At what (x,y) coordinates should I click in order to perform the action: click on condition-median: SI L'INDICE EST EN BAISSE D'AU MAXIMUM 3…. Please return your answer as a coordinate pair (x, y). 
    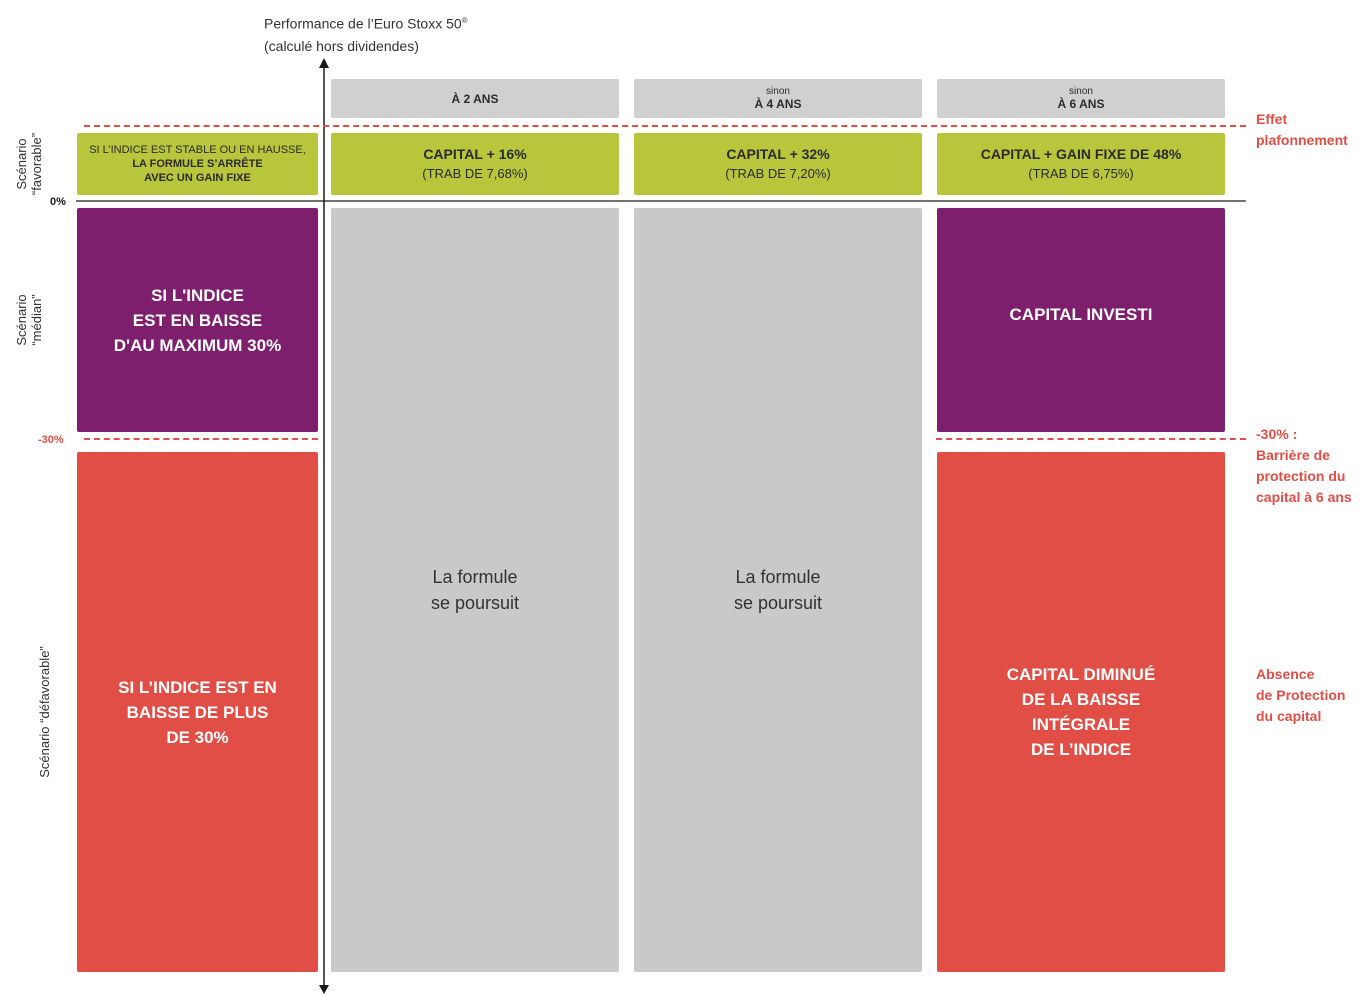
    Looking at the image, I should click on (197, 320).